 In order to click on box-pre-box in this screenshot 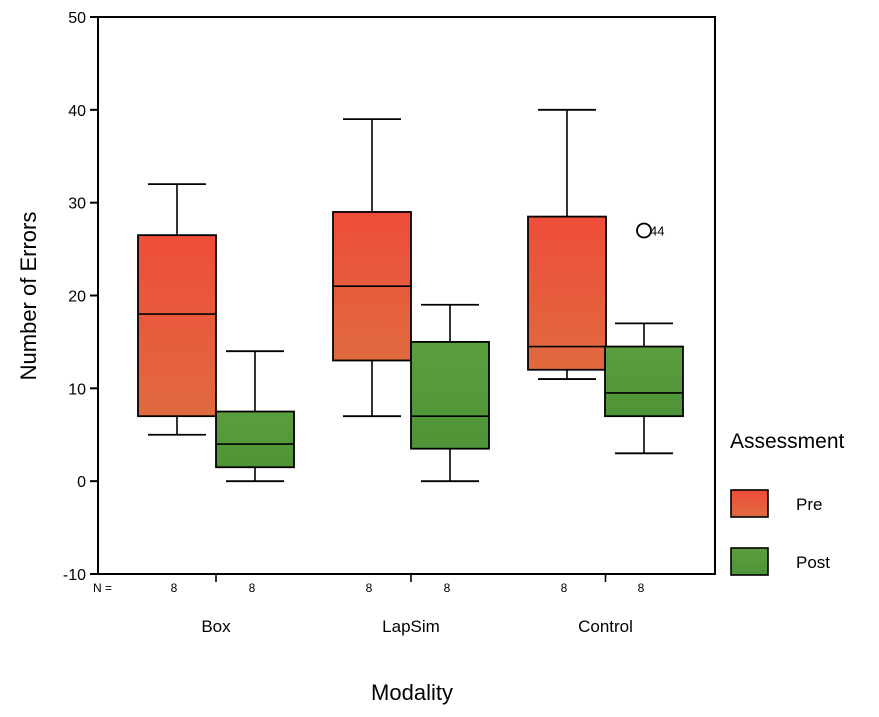, I will do `click(177, 309)`.